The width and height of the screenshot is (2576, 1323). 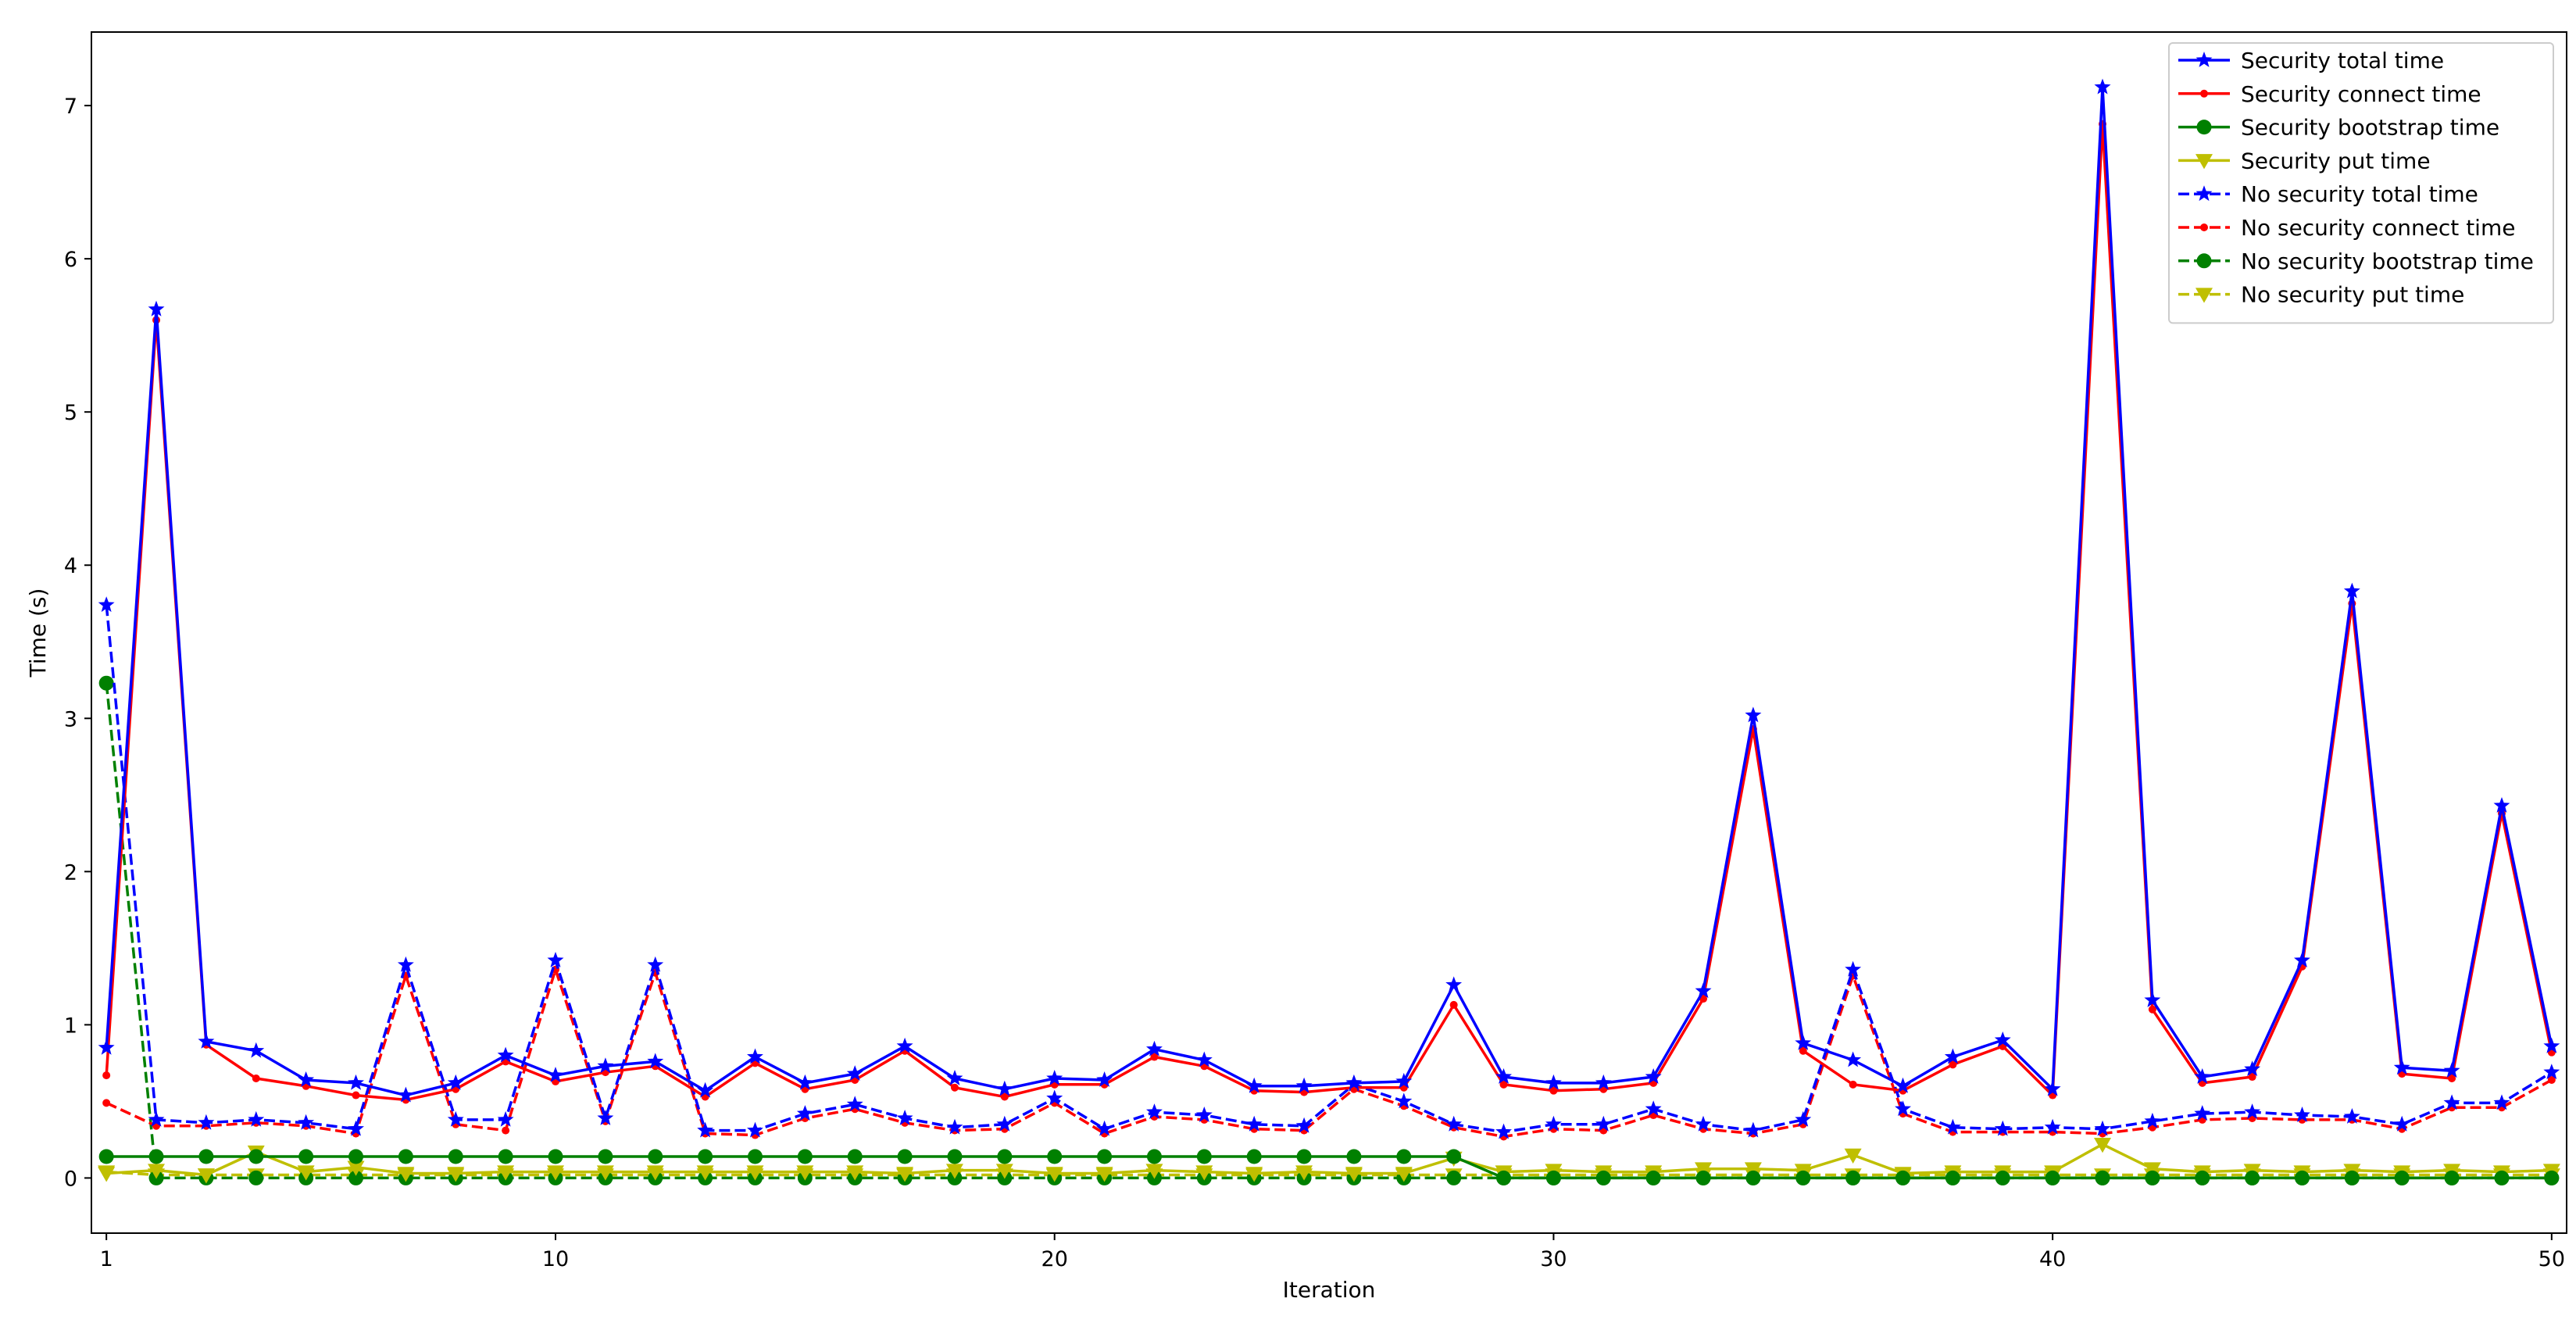 I want to click on legend-item: Security put time, so click(x=2305, y=160).